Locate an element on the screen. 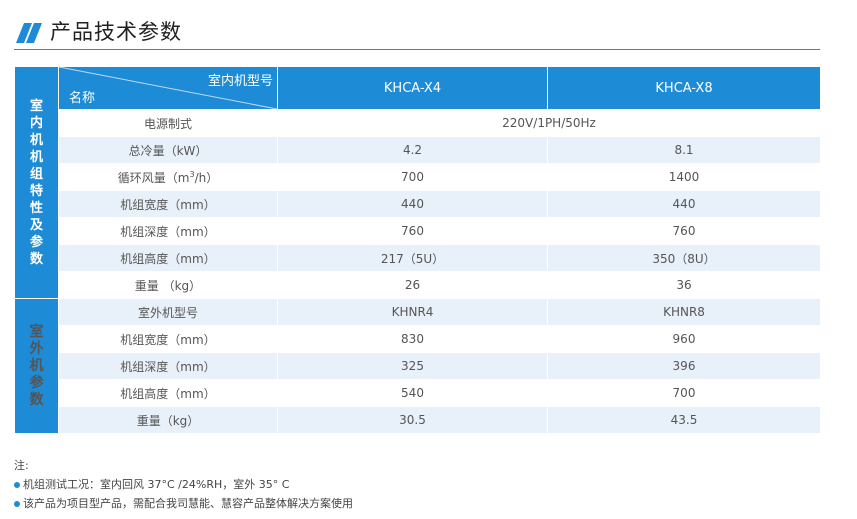  table-row: 机组宽度（mm） 830 960 is located at coordinates (418, 339).